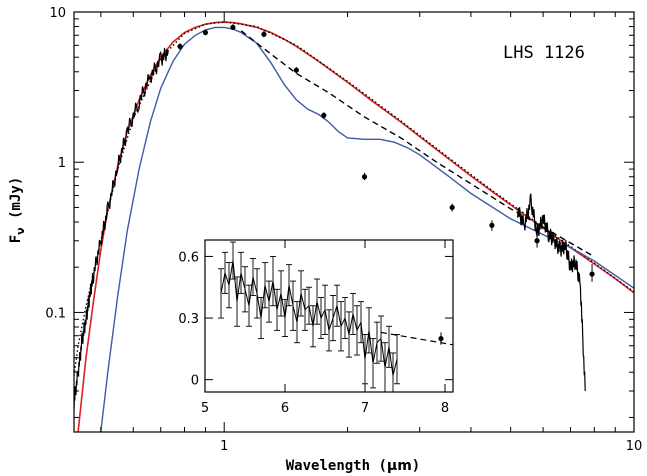  I want to click on y-axis-title-sub: ν, so click(20, 231).